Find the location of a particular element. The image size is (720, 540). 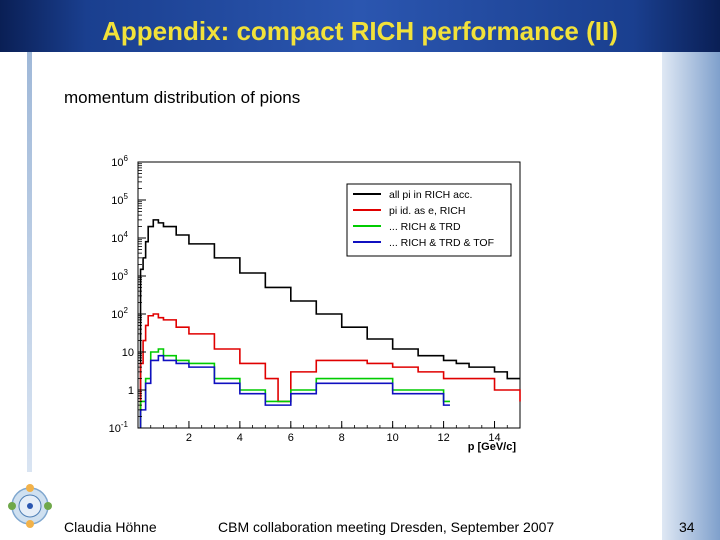

slide-title: Appendix: compact RICH performance (II) is located at coordinates (360, 31).